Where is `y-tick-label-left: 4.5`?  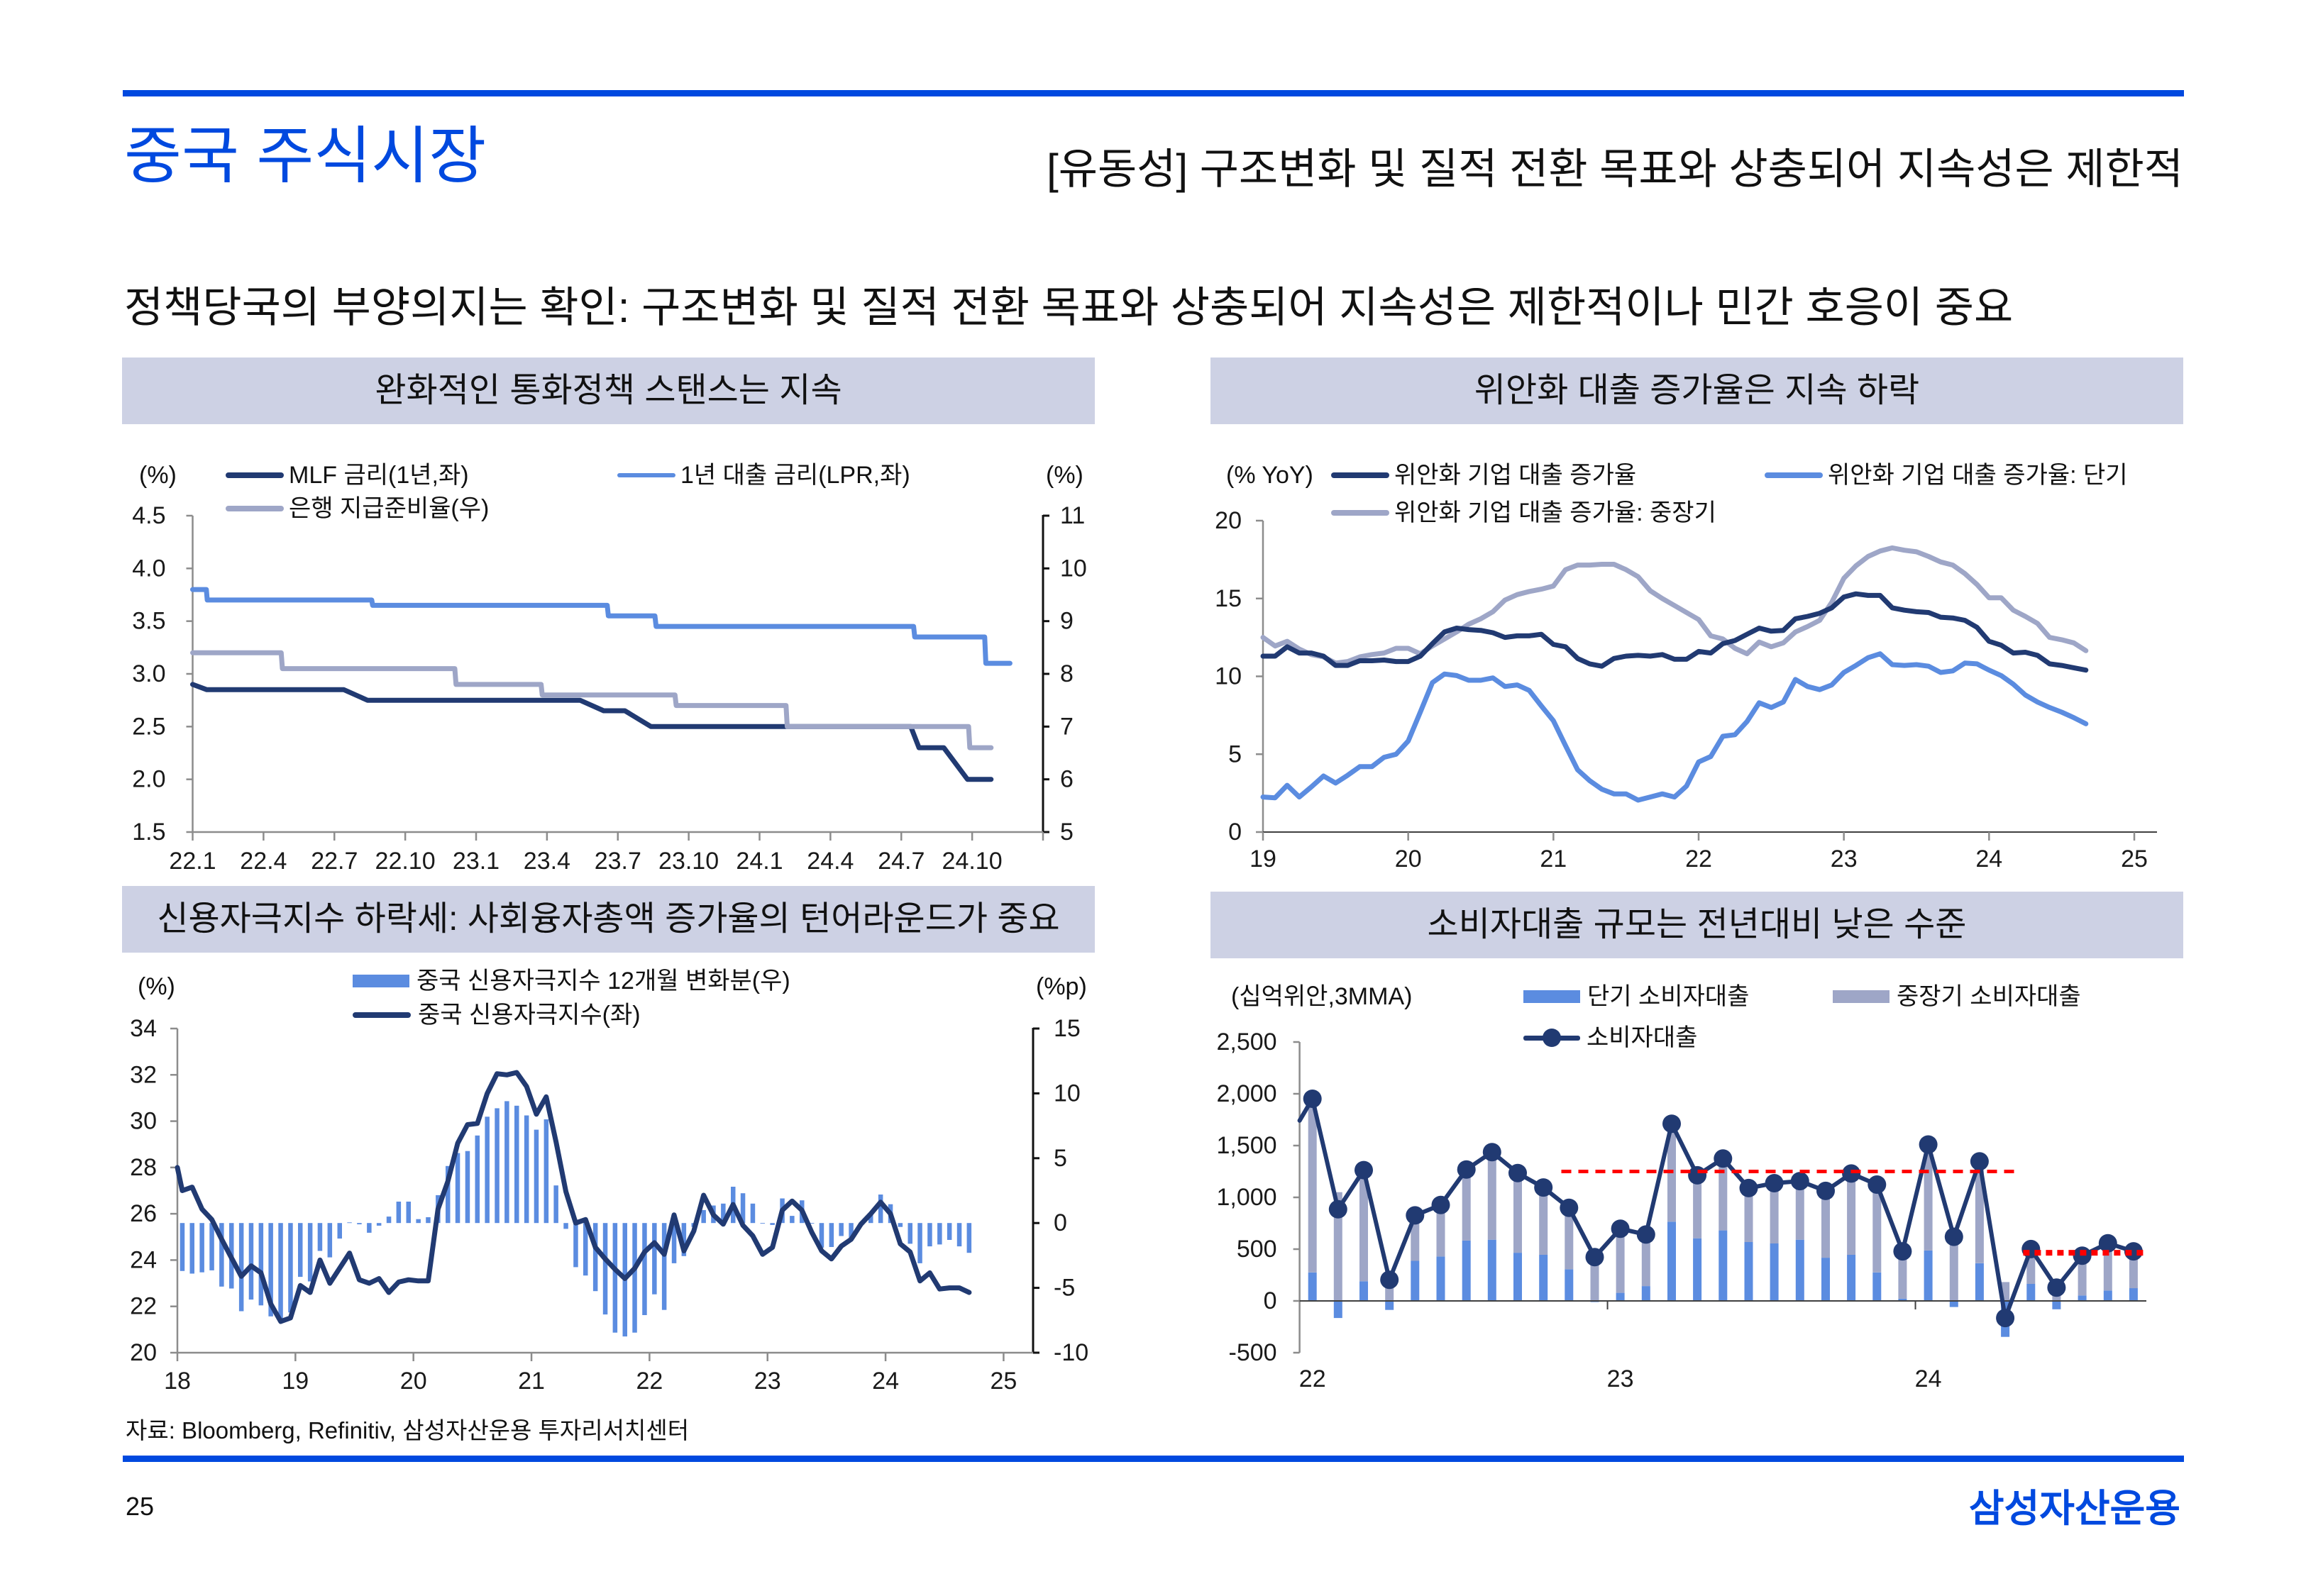
y-tick-label-left: 4.5 is located at coordinates (148, 516).